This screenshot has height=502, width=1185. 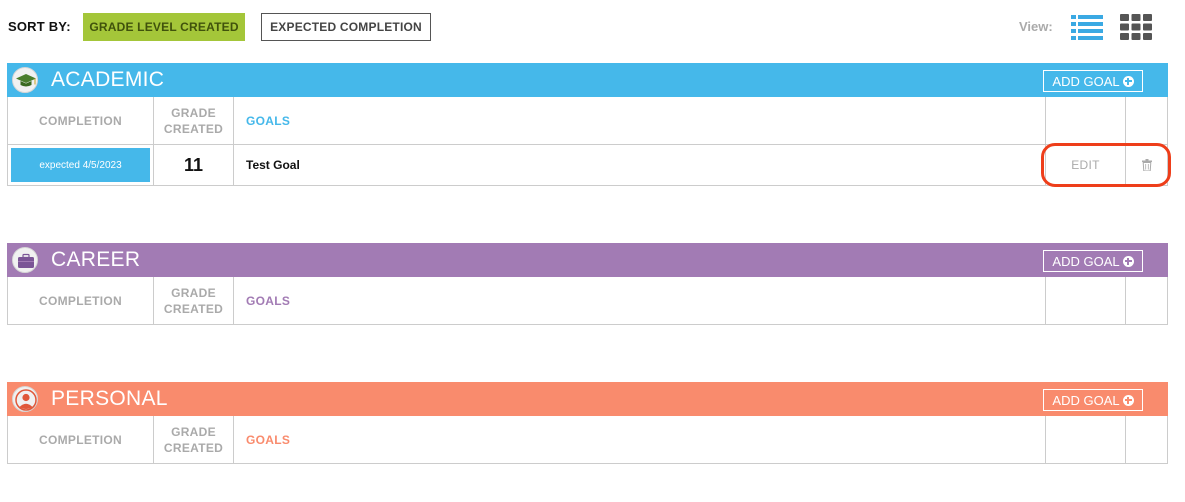 I want to click on career-goals-table: COMPLETION GRADE CREATED GOALS, so click(x=587, y=301).